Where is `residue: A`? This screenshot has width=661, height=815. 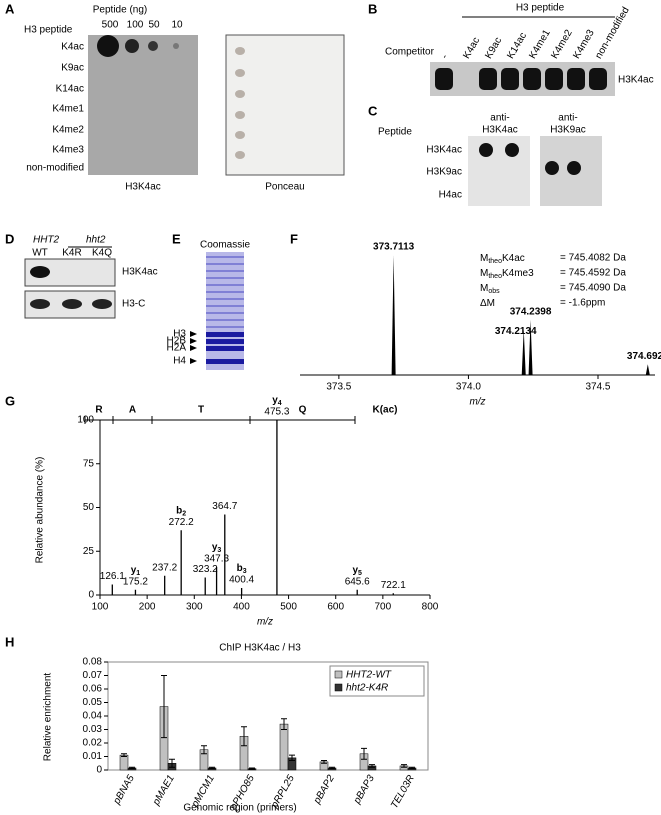
residue: A is located at coordinates (132, 410).